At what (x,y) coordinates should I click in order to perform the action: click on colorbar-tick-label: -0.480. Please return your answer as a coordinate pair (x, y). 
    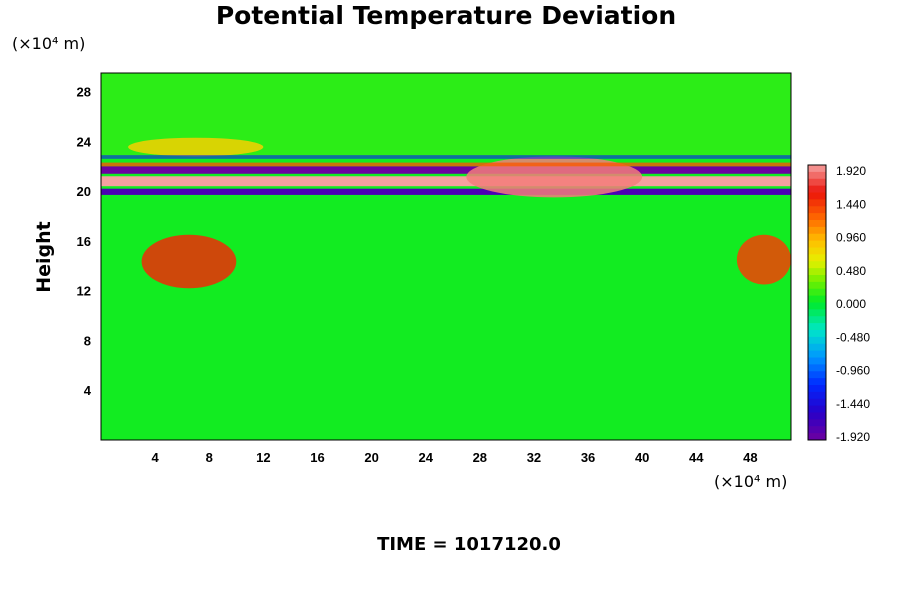
    Looking at the image, I should click on (853, 337).